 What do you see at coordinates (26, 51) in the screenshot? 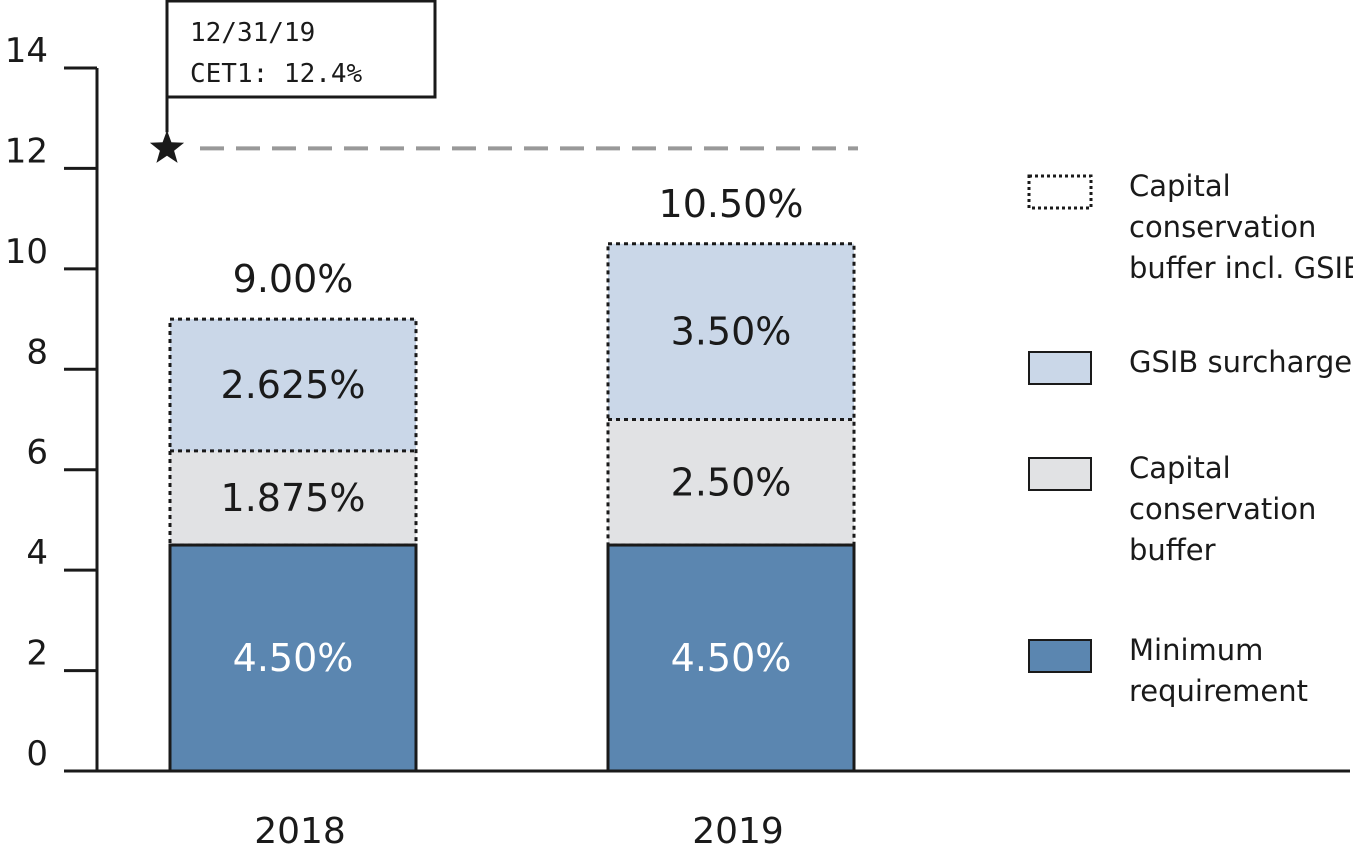
I see `y-tick-label: 14` at bounding box center [26, 51].